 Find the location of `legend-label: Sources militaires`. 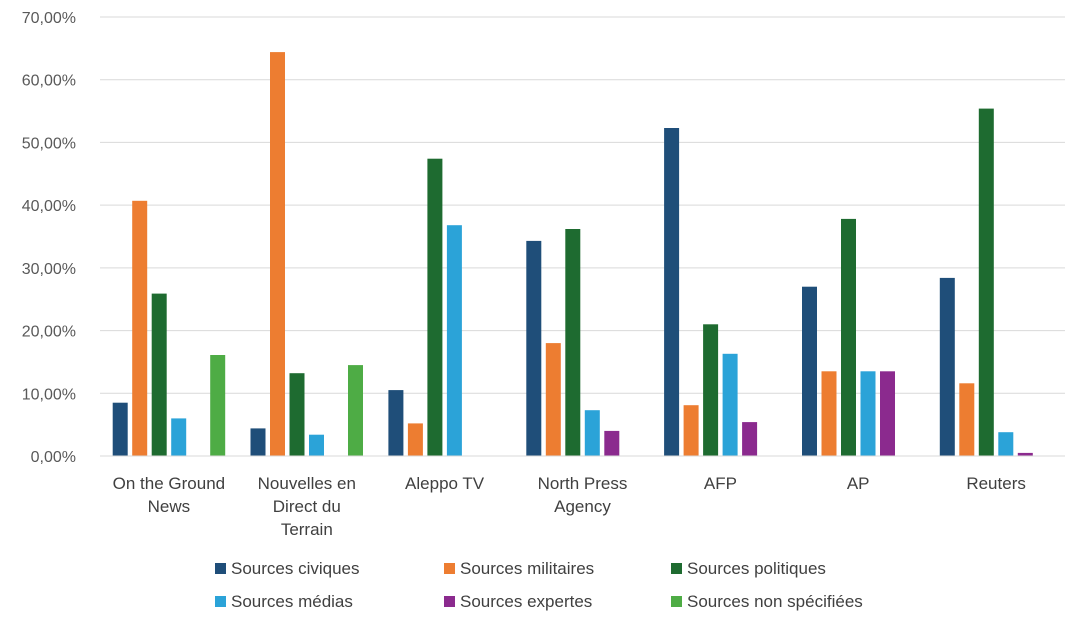

legend-label: Sources militaires is located at coordinates (527, 568).